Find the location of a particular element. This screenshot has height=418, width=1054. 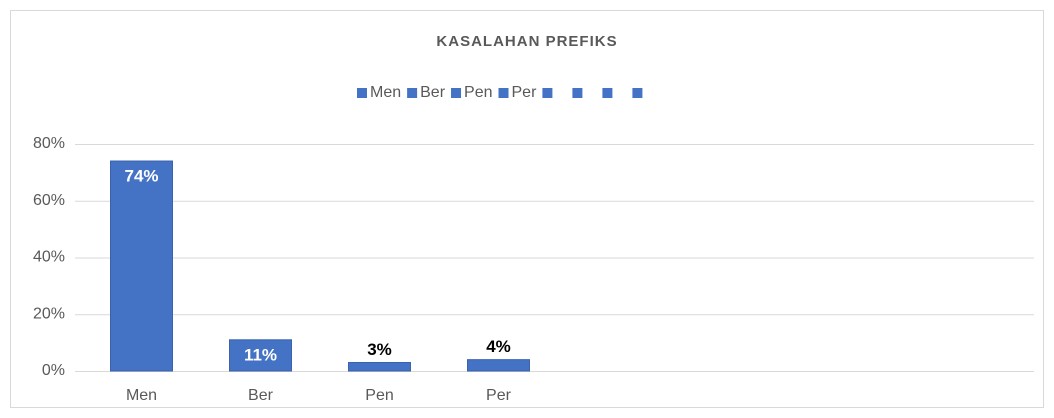

legend-label: Per is located at coordinates (525, 92).